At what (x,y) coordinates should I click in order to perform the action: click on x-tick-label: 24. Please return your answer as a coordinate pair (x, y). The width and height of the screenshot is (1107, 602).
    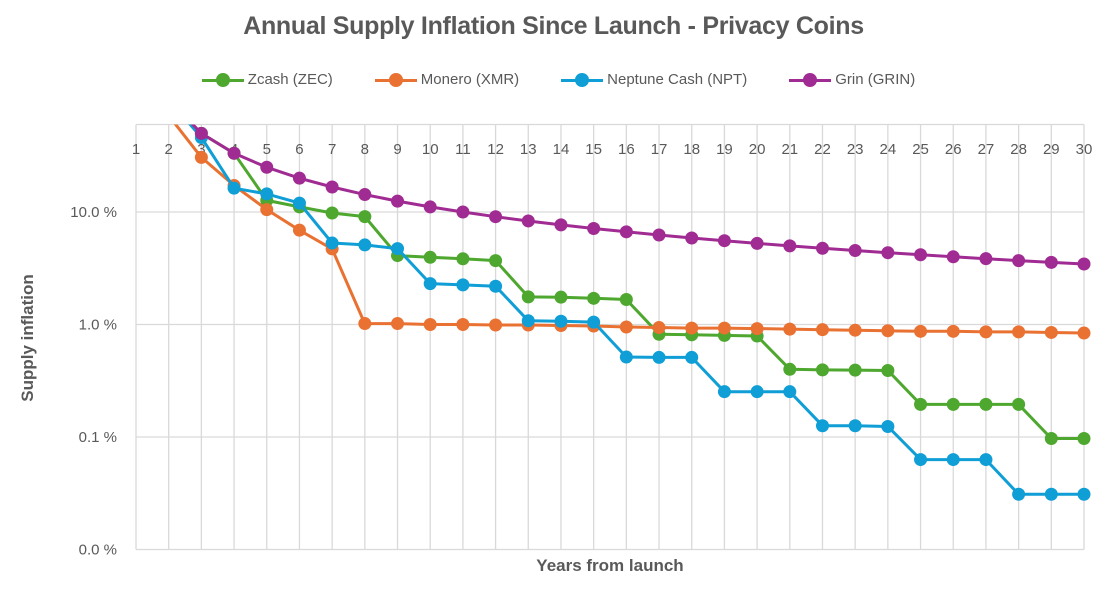
    Looking at the image, I should click on (888, 149).